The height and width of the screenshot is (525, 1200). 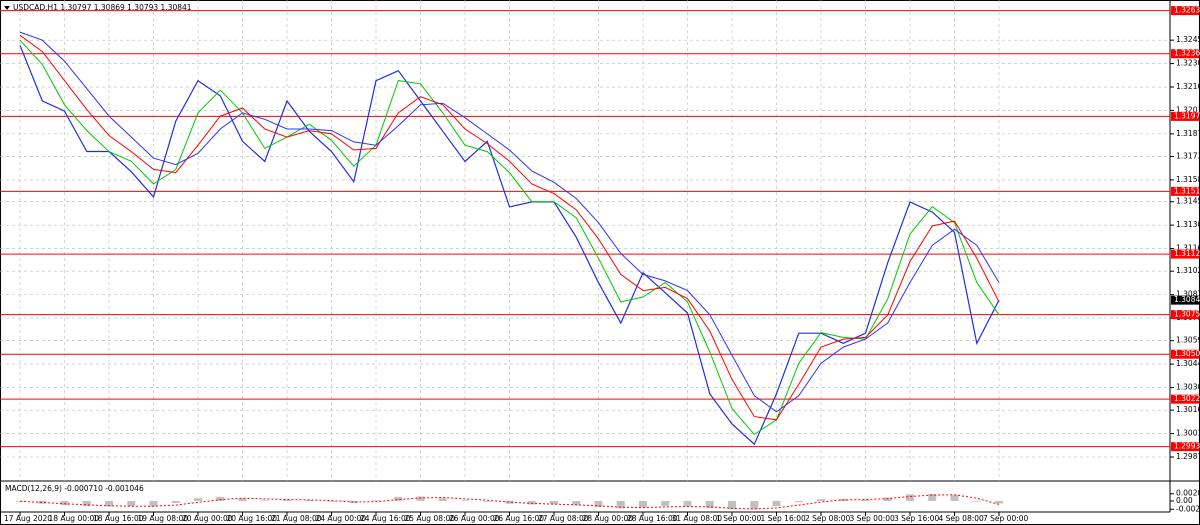 I want to click on level-label: 1.30228, so click(x=1187, y=398).